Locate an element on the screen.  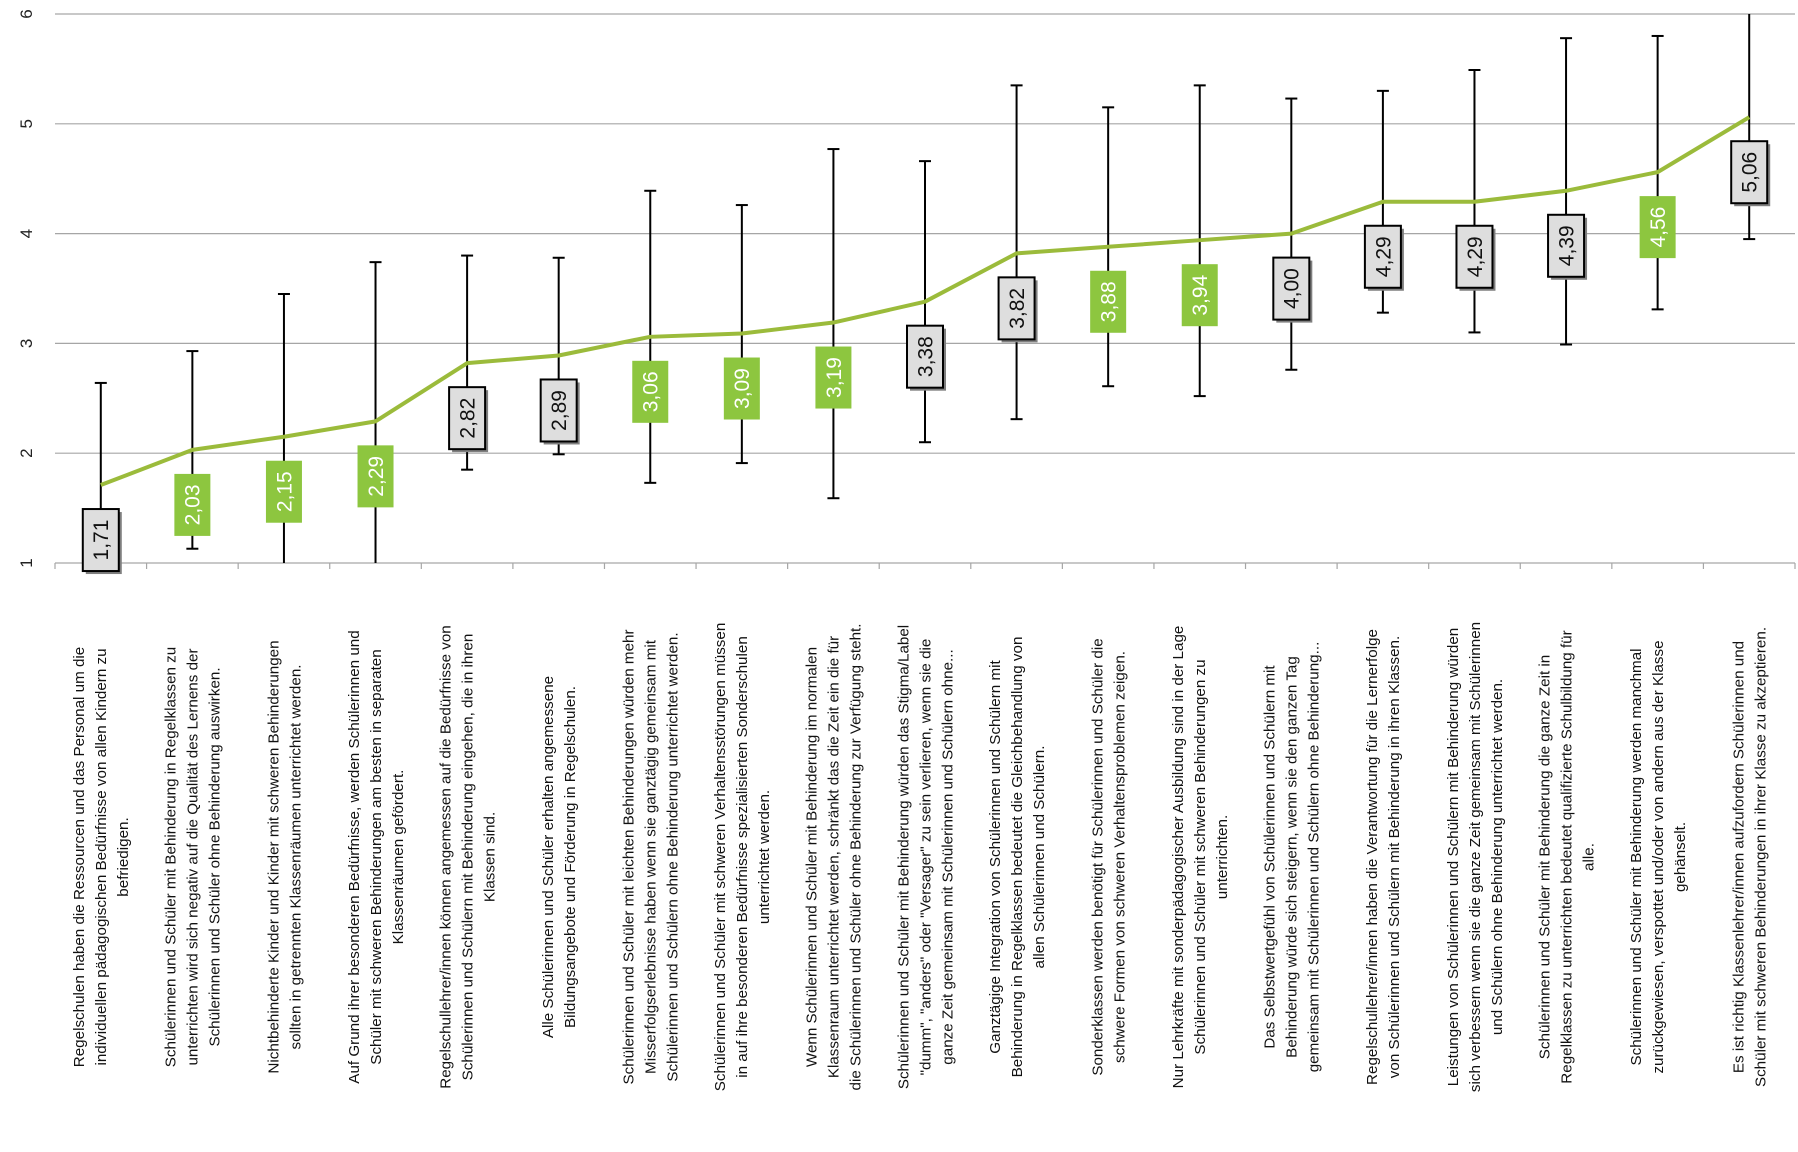
value-label-text: 3,88 is located at coordinates (1109, 301).